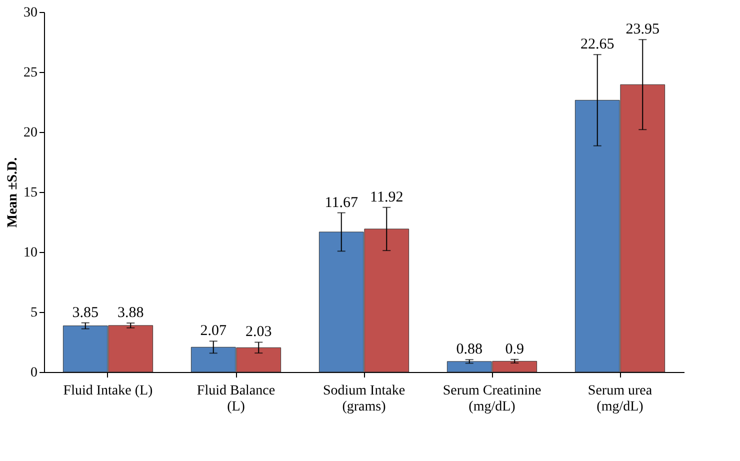 Image resolution: width=740 pixels, height=461 pixels. What do you see at coordinates (34, 373) in the screenshot?
I see `y-tick-label: 0` at bounding box center [34, 373].